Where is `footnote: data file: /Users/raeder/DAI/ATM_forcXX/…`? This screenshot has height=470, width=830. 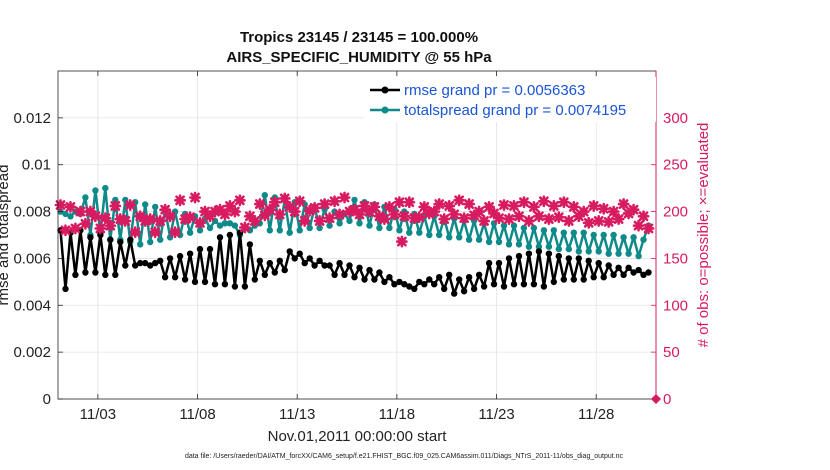
footnote: data file: /Users/raeder/DAI/ATM_forcXX/… is located at coordinates (404, 456).